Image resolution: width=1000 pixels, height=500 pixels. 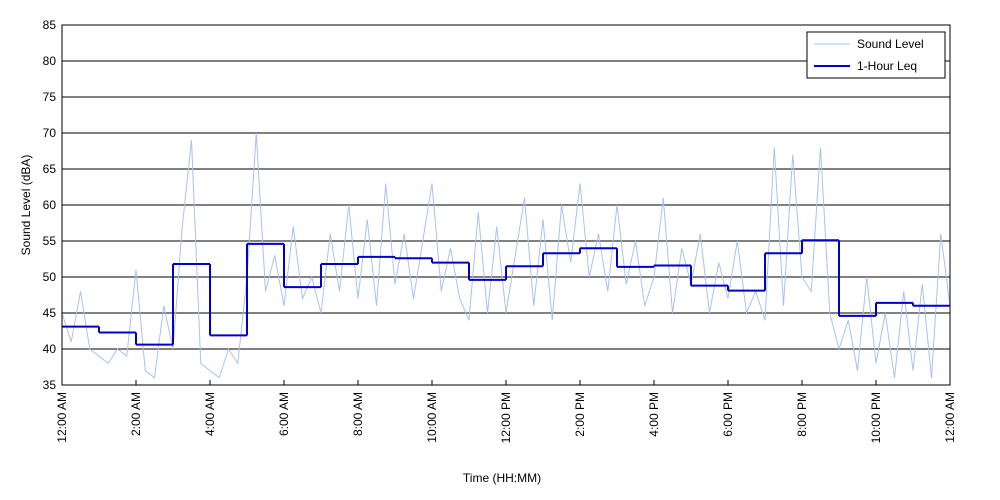 I want to click on x-tick-label: 8:00 AM, so click(x=358, y=414).